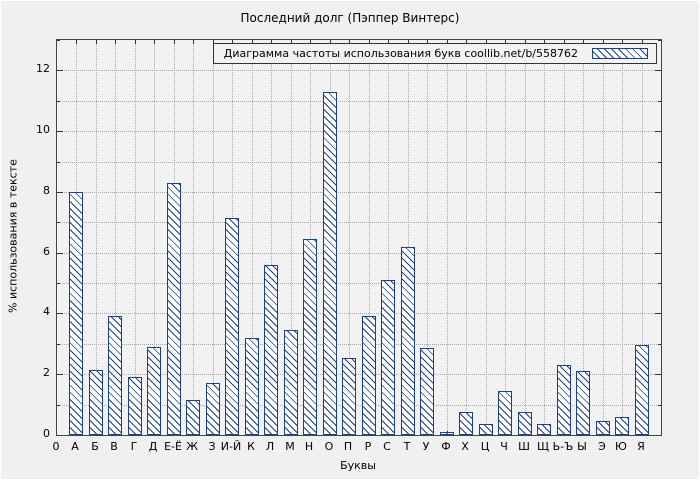 The image size is (700, 480). What do you see at coordinates (407, 446) in the screenshot?
I see `x-tick-label: Т` at bounding box center [407, 446].